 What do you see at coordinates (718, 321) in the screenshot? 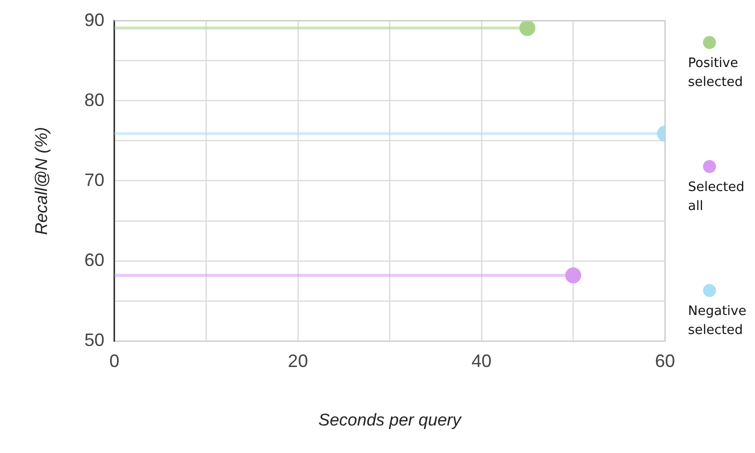
I see `legend-label: Negative selected` at bounding box center [718, 321].